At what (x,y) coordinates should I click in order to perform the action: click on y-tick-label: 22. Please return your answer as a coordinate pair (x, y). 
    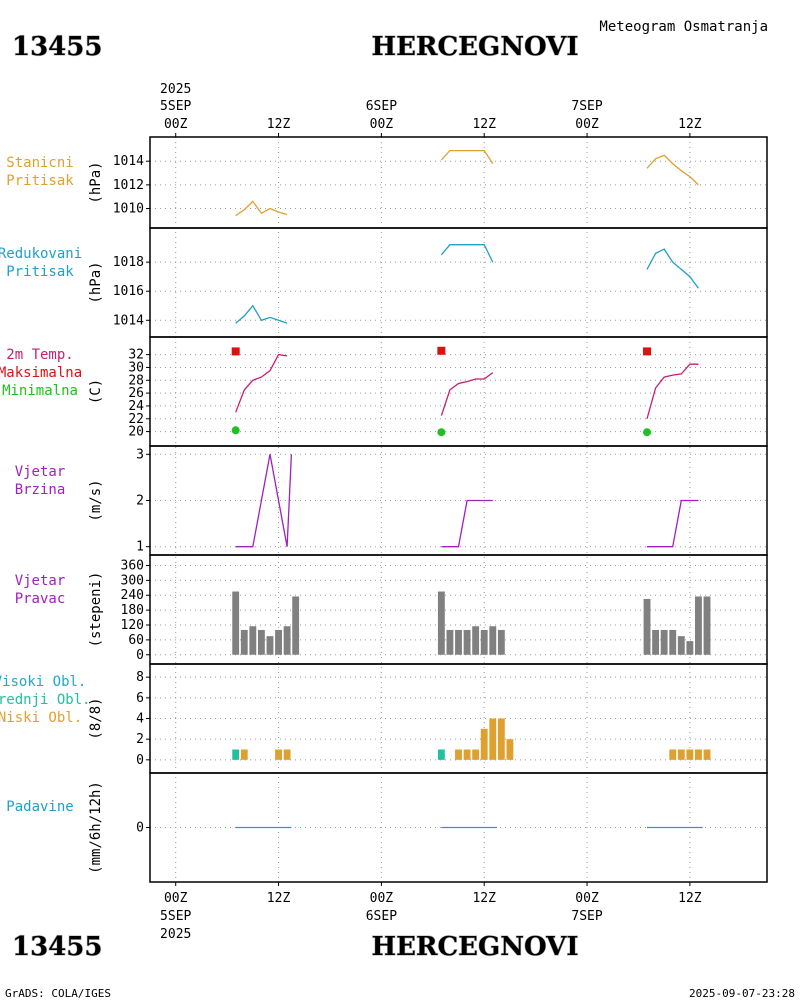
    Looking at the image, I should click on (136, 419).